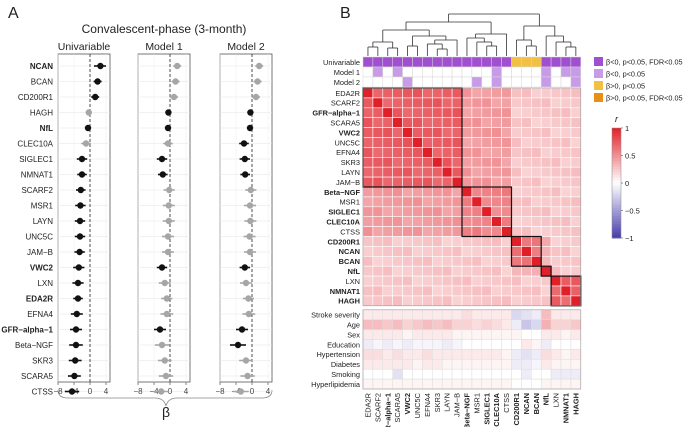  What do you see at coordinates (616, 171) in the screenshot?
I see `colorbar-segment` at bounding box center [616, 171].